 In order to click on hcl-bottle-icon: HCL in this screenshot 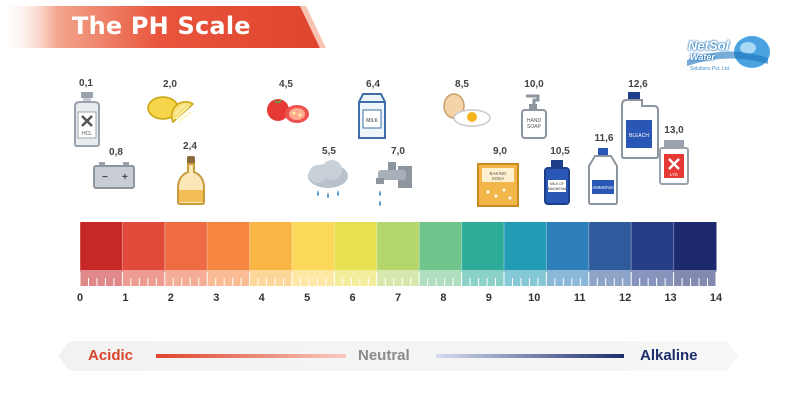, I will do `click(87, 119)`.